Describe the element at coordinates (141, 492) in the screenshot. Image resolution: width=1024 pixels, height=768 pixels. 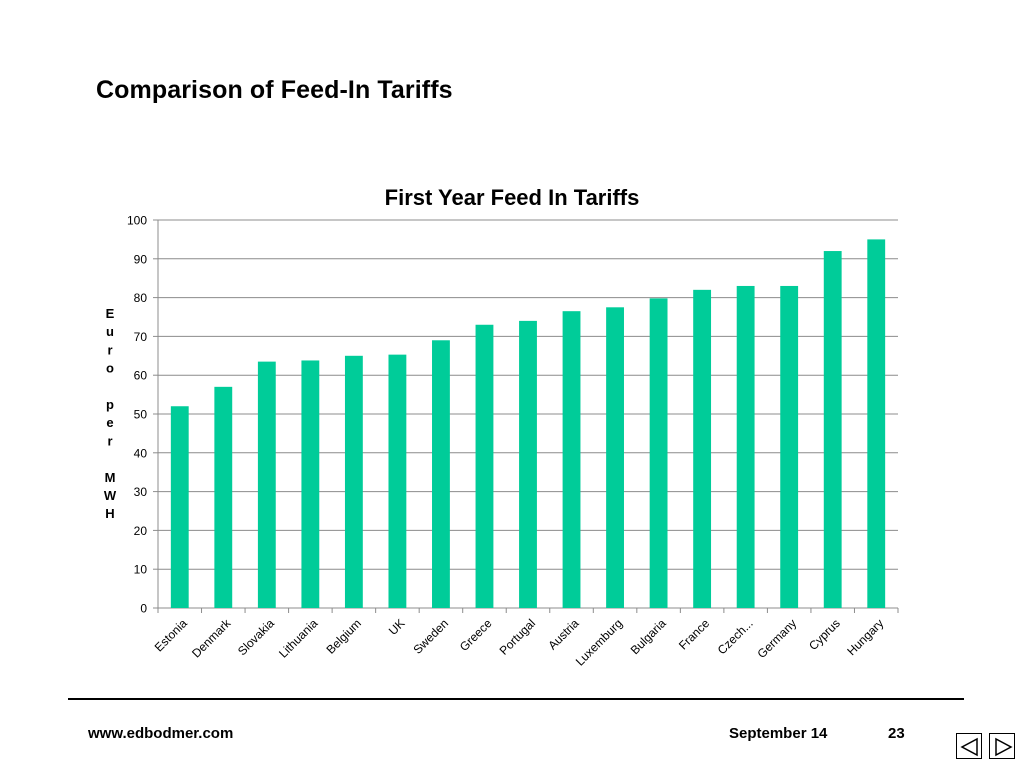
I see `y-tick-label: 30` at that location.